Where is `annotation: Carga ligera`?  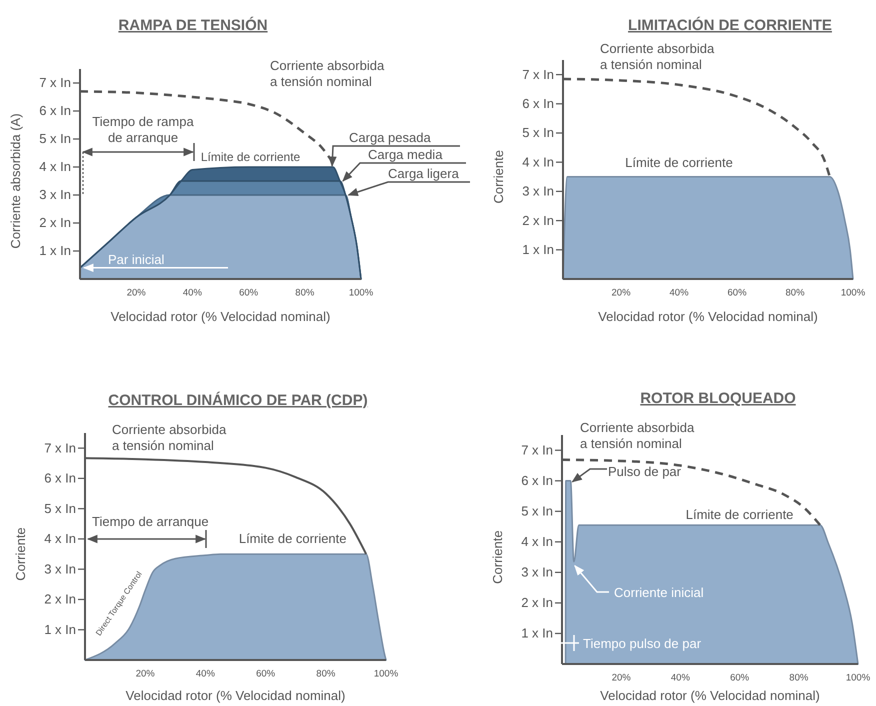
annotation: Carga ligera is located at coordinates (424, 173).